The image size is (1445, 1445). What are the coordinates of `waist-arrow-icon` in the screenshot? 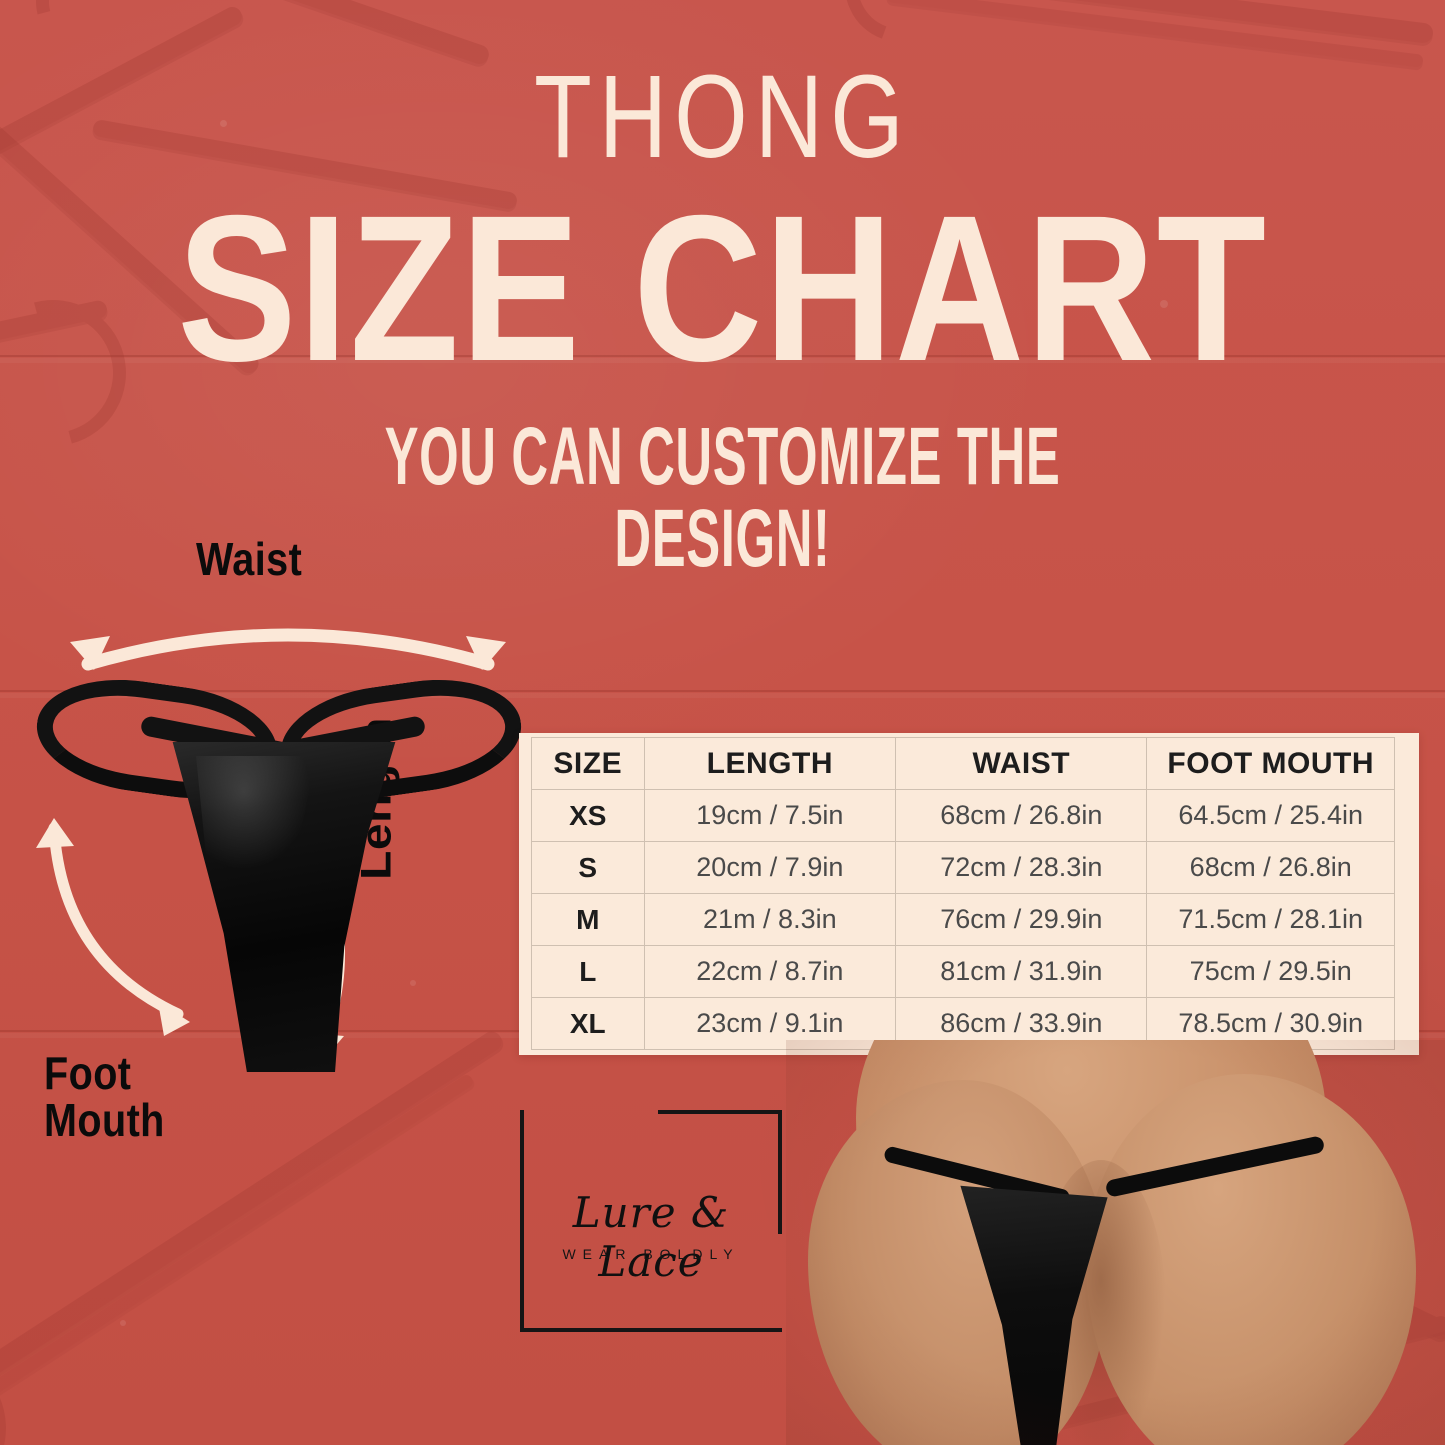 It's located at (288, 649).